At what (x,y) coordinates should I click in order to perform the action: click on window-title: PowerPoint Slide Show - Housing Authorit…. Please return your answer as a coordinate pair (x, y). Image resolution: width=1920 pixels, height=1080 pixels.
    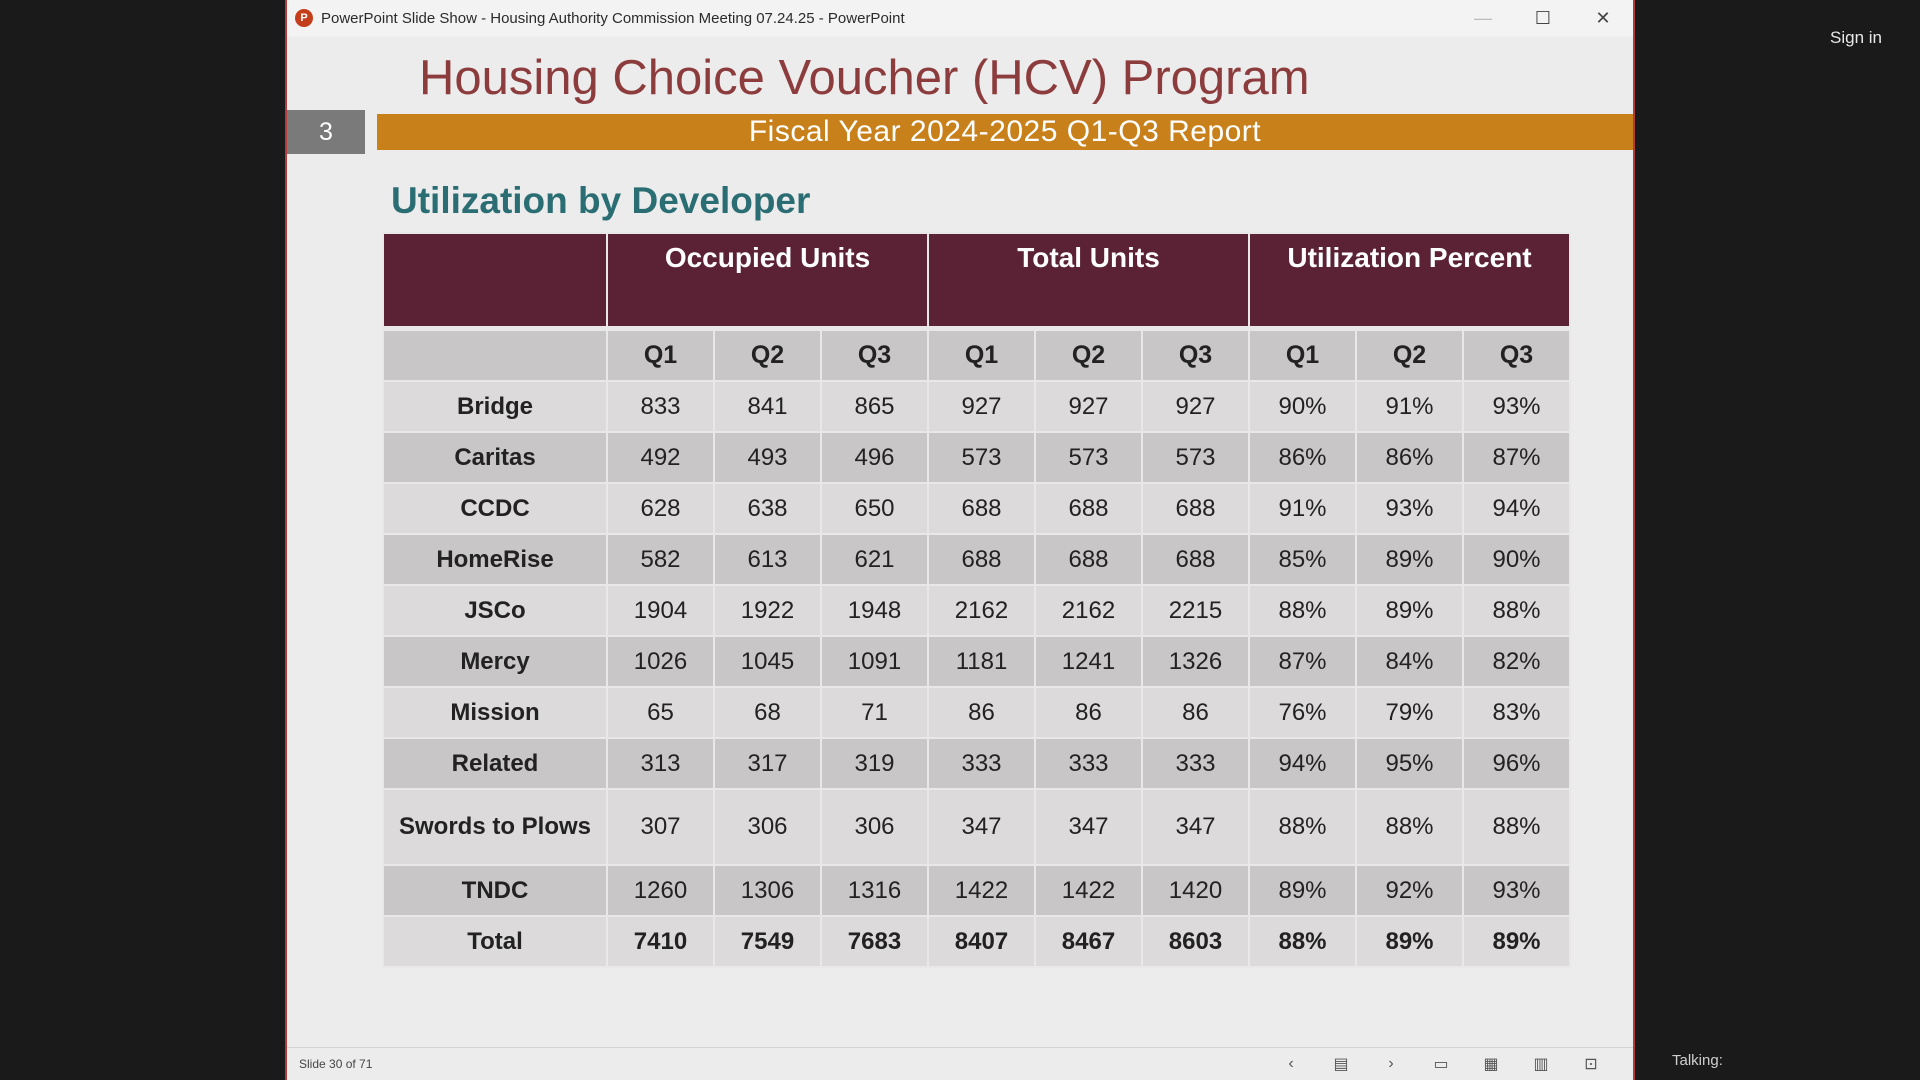
    Looking at the image, I should click on (613, 18).